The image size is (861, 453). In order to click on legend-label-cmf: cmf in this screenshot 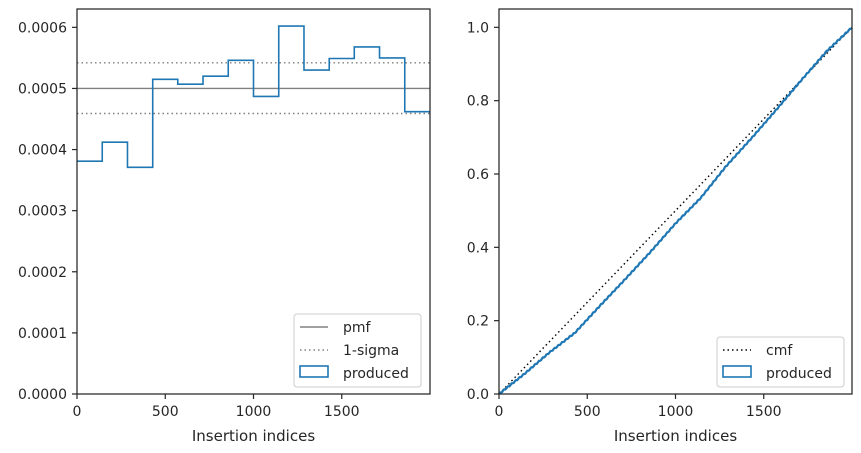, I will do `click(779, 351)`.